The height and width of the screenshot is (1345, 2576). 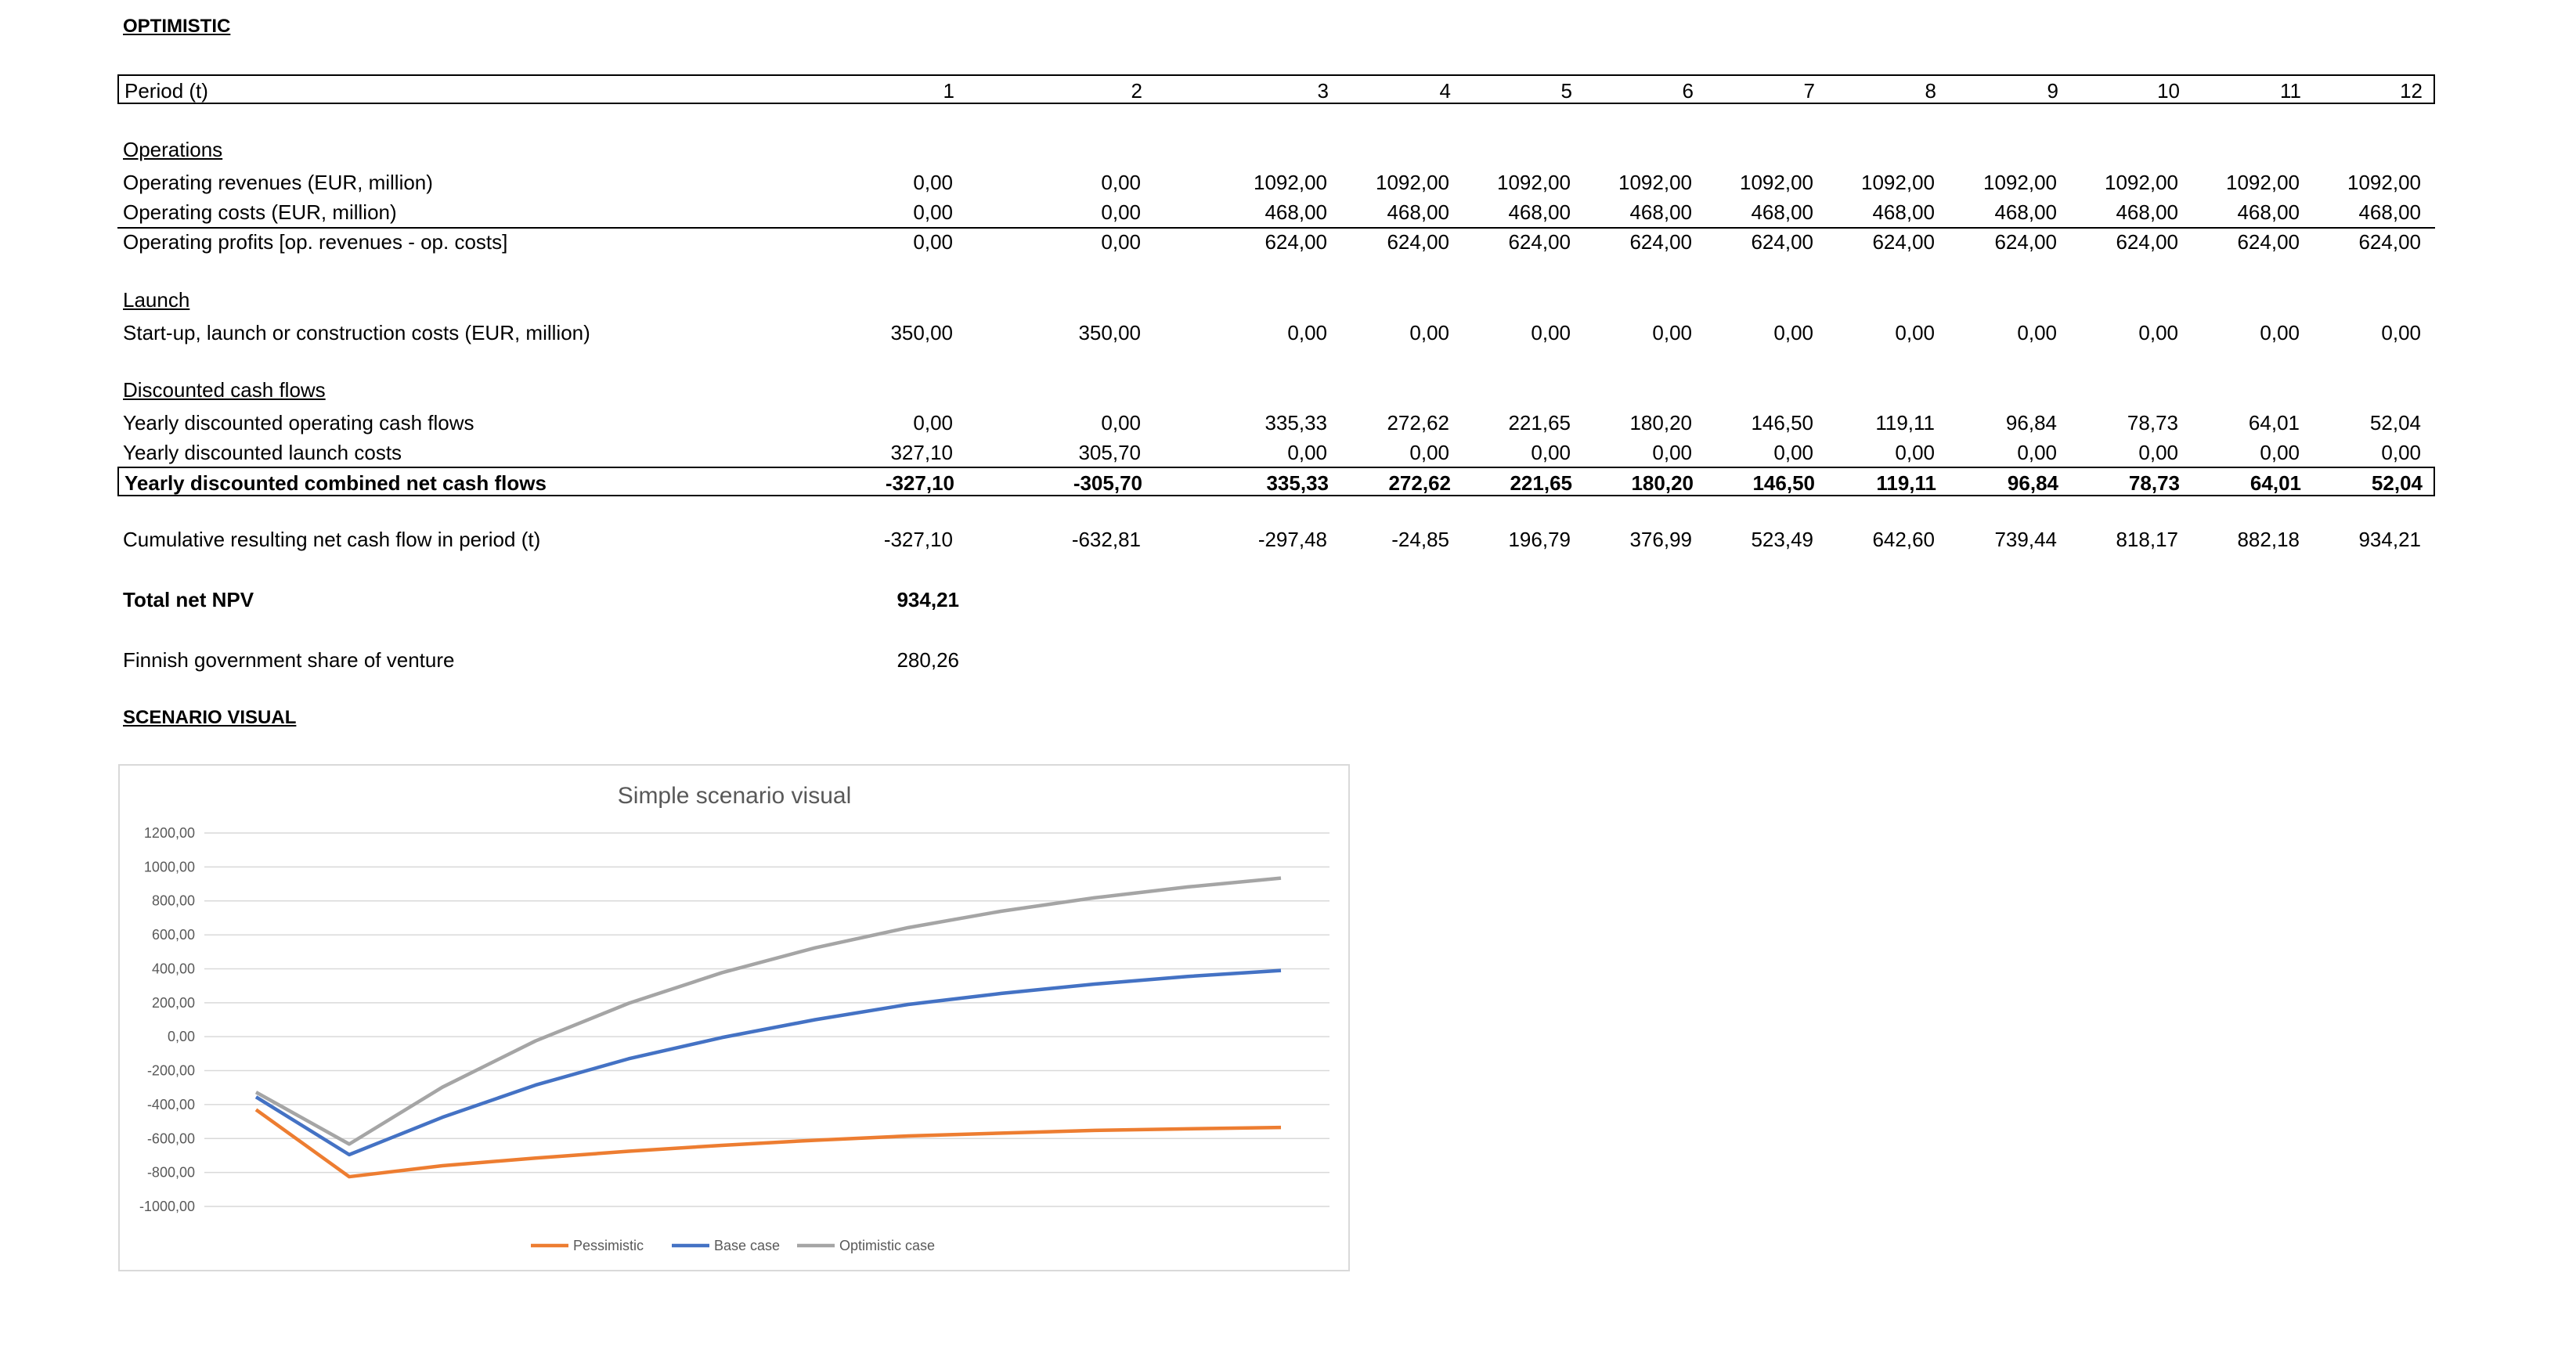 I want to click on cell-value: 642,60, so click(x=1904, y=539).